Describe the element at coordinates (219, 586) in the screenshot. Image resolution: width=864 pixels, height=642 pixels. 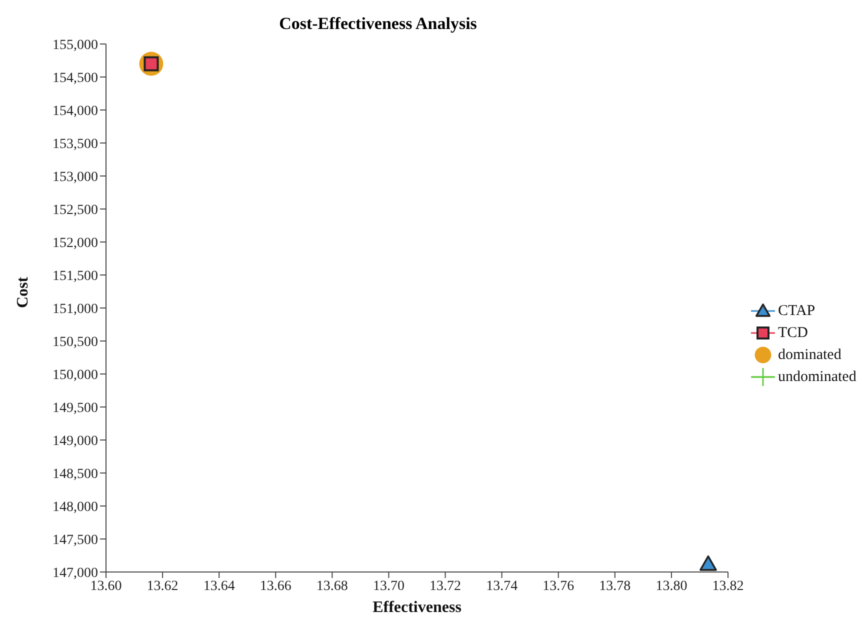
I see `x-tick-label: 13.64` at that location.